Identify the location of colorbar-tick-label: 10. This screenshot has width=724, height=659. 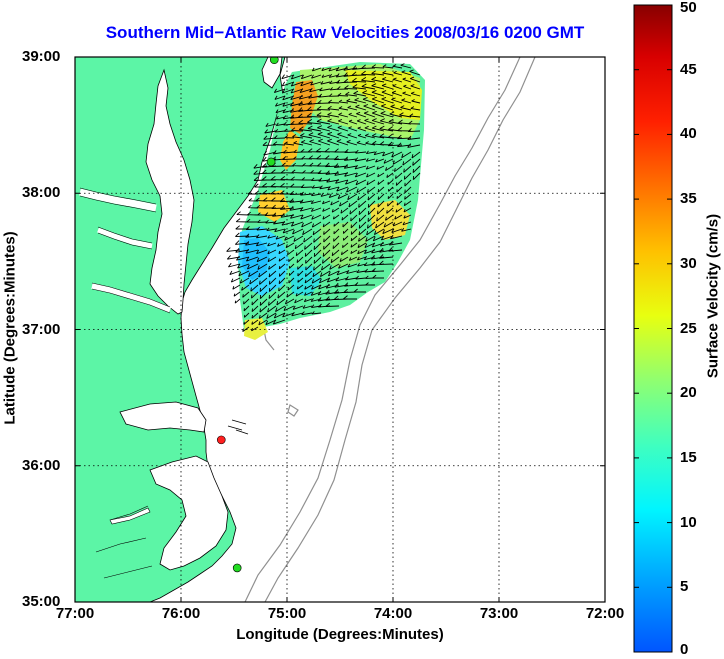
(688, 522).